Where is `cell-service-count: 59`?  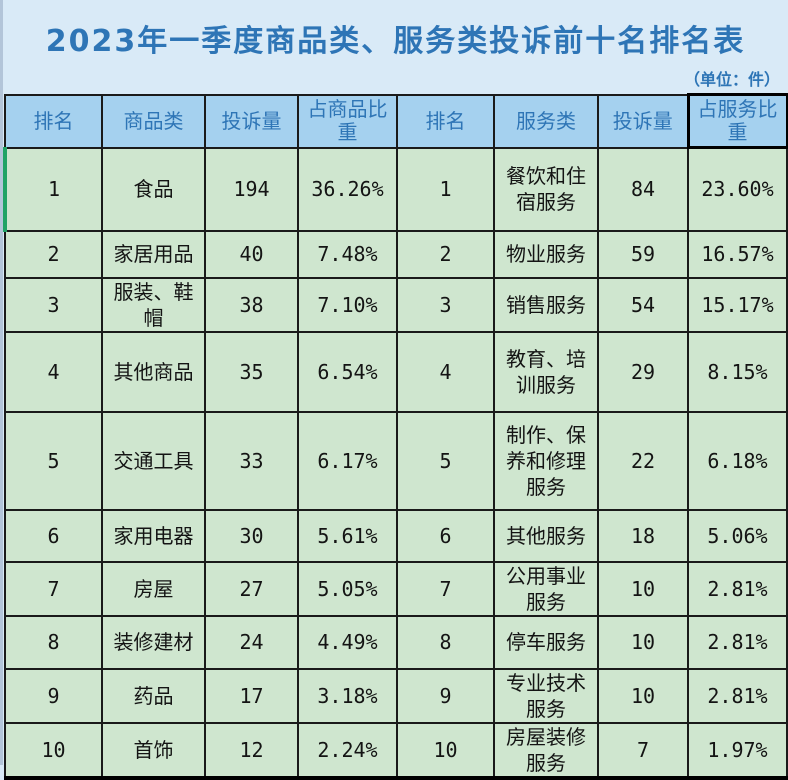
cell-service-count: 59 is located at coordinates (643, 254).